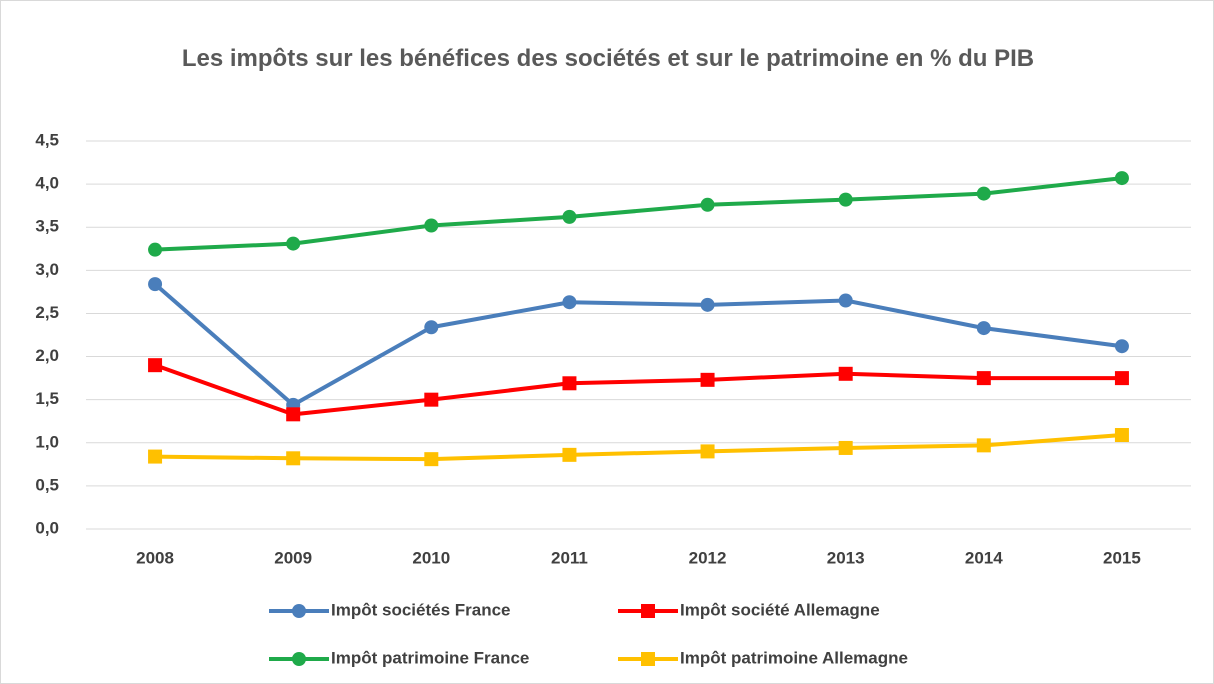  I want to click on y-tick-label: 0,0, so click(47, 527).